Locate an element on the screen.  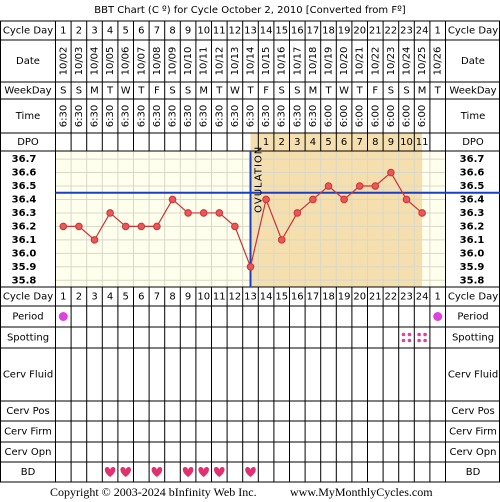
y-tick-label: 36.0 is located at coordinates (24, 253).